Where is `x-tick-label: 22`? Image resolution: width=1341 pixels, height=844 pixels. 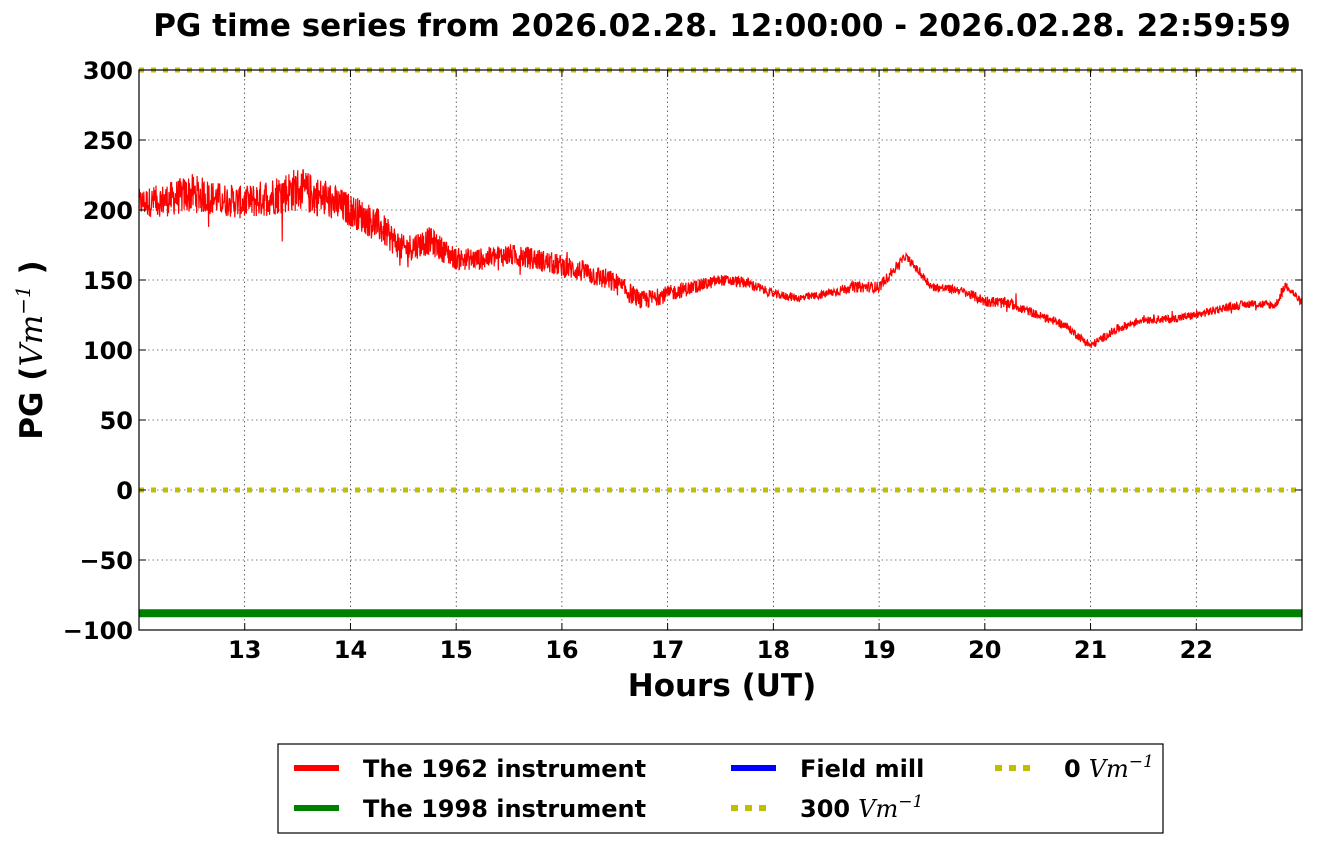
x-tick-label: 22 is located at coordinates (1196, 650).